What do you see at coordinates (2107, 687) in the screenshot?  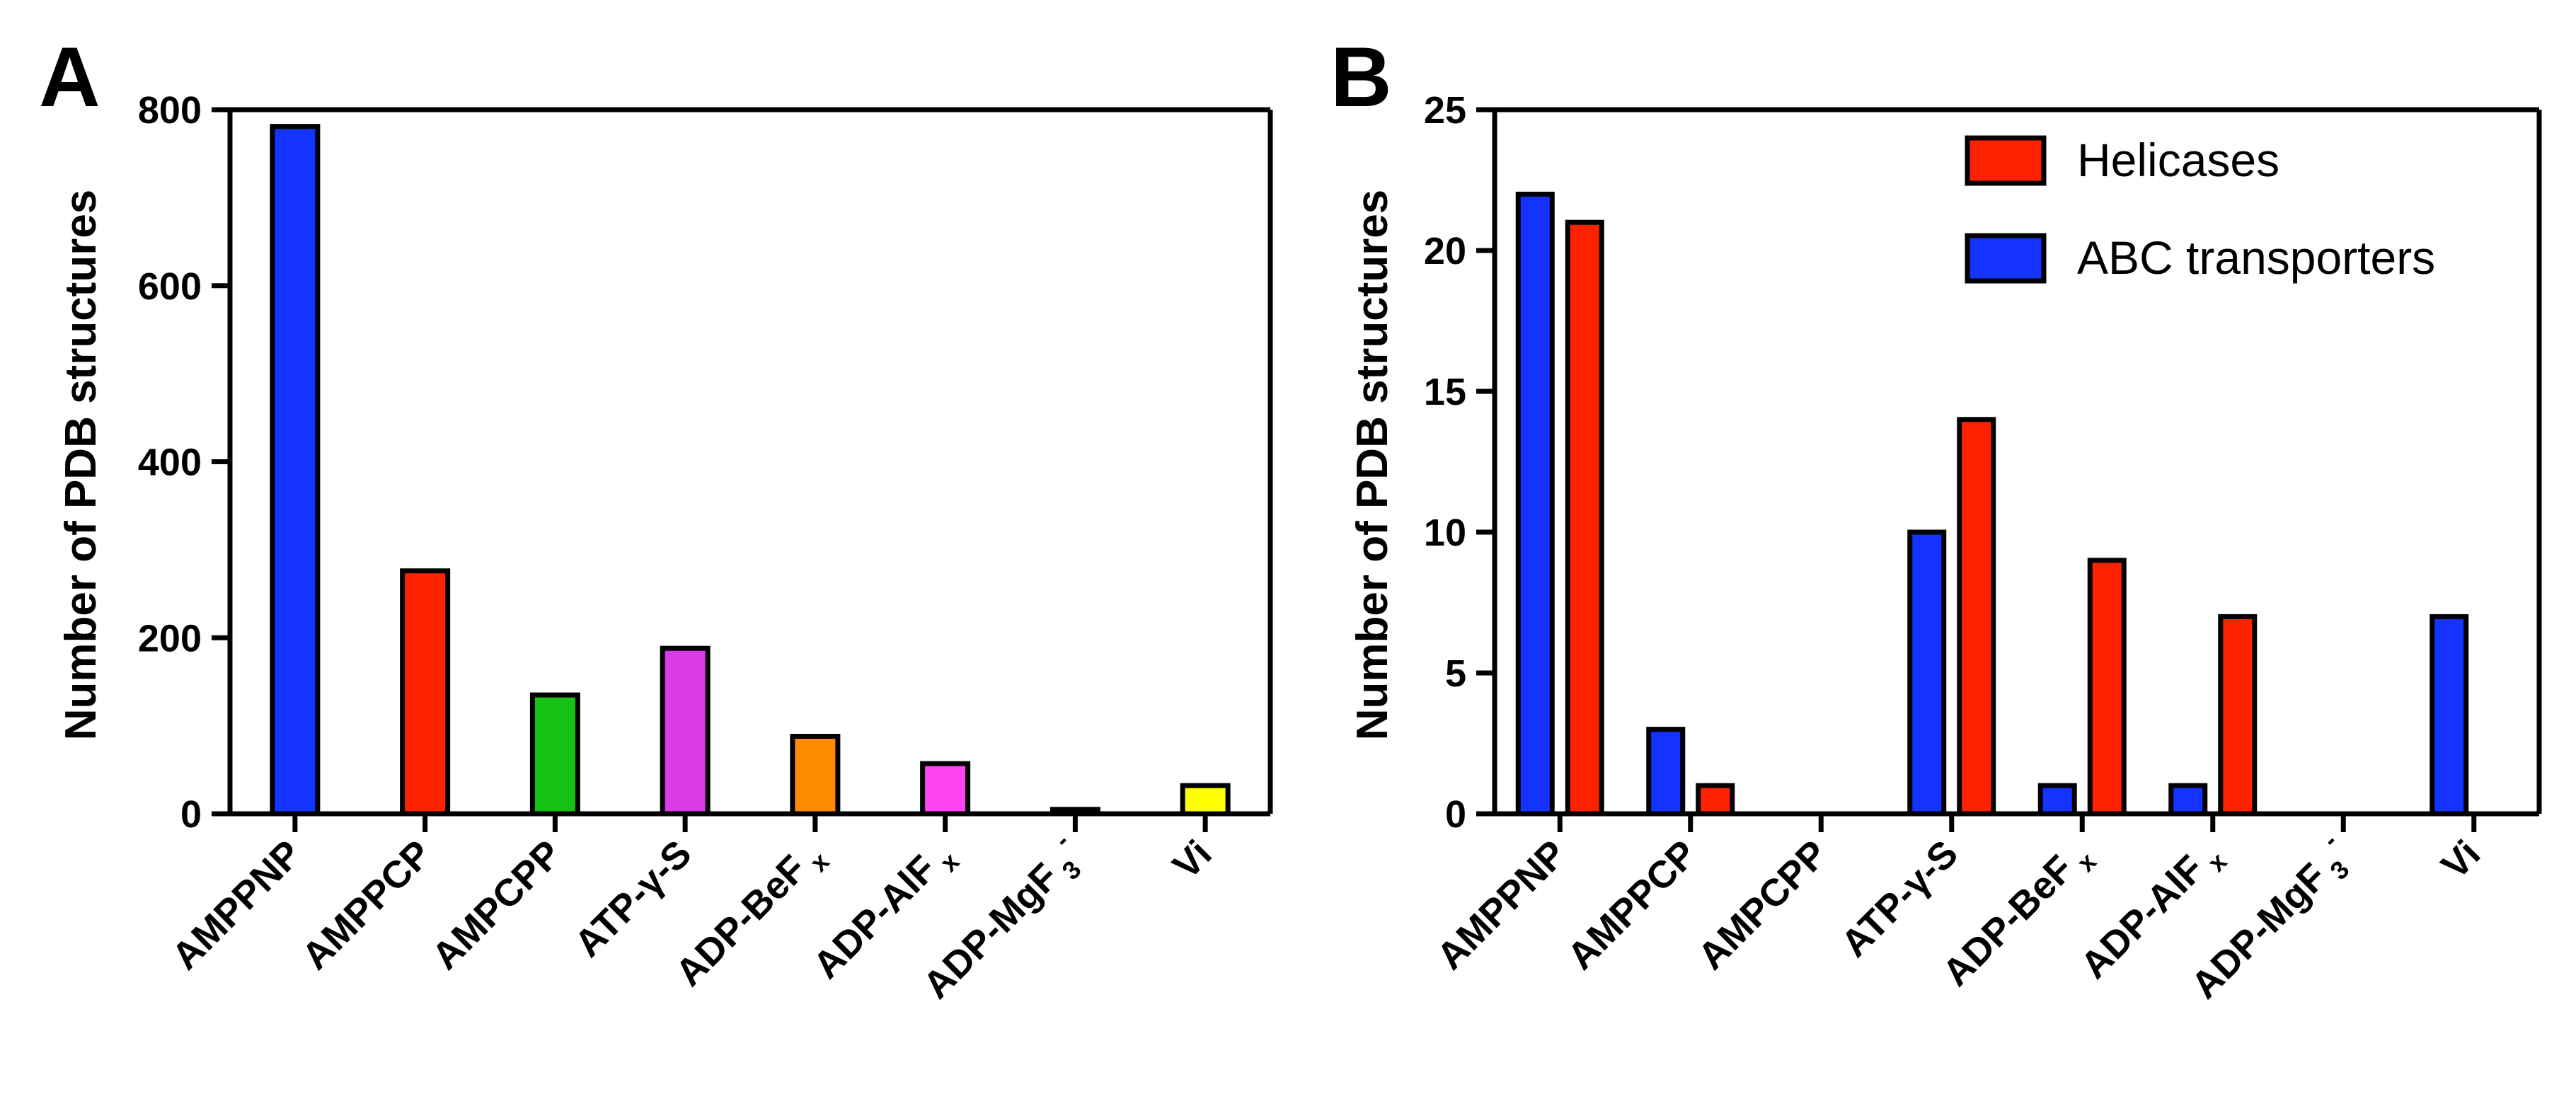 I see `bar-helicases-adp-bef-x` at bounding box center [2107, 687].